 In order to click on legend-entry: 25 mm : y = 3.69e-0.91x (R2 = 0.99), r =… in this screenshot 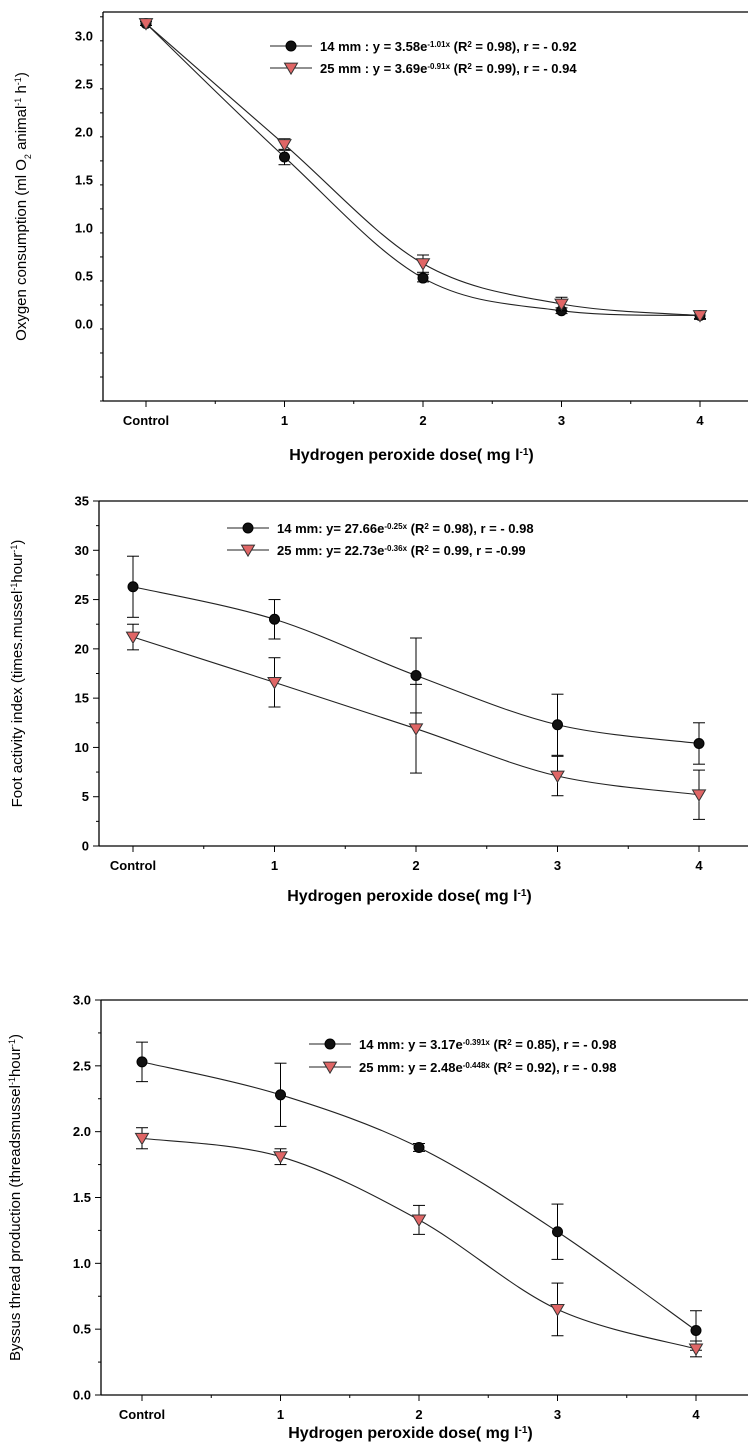, I will do `click(448, 68)`.